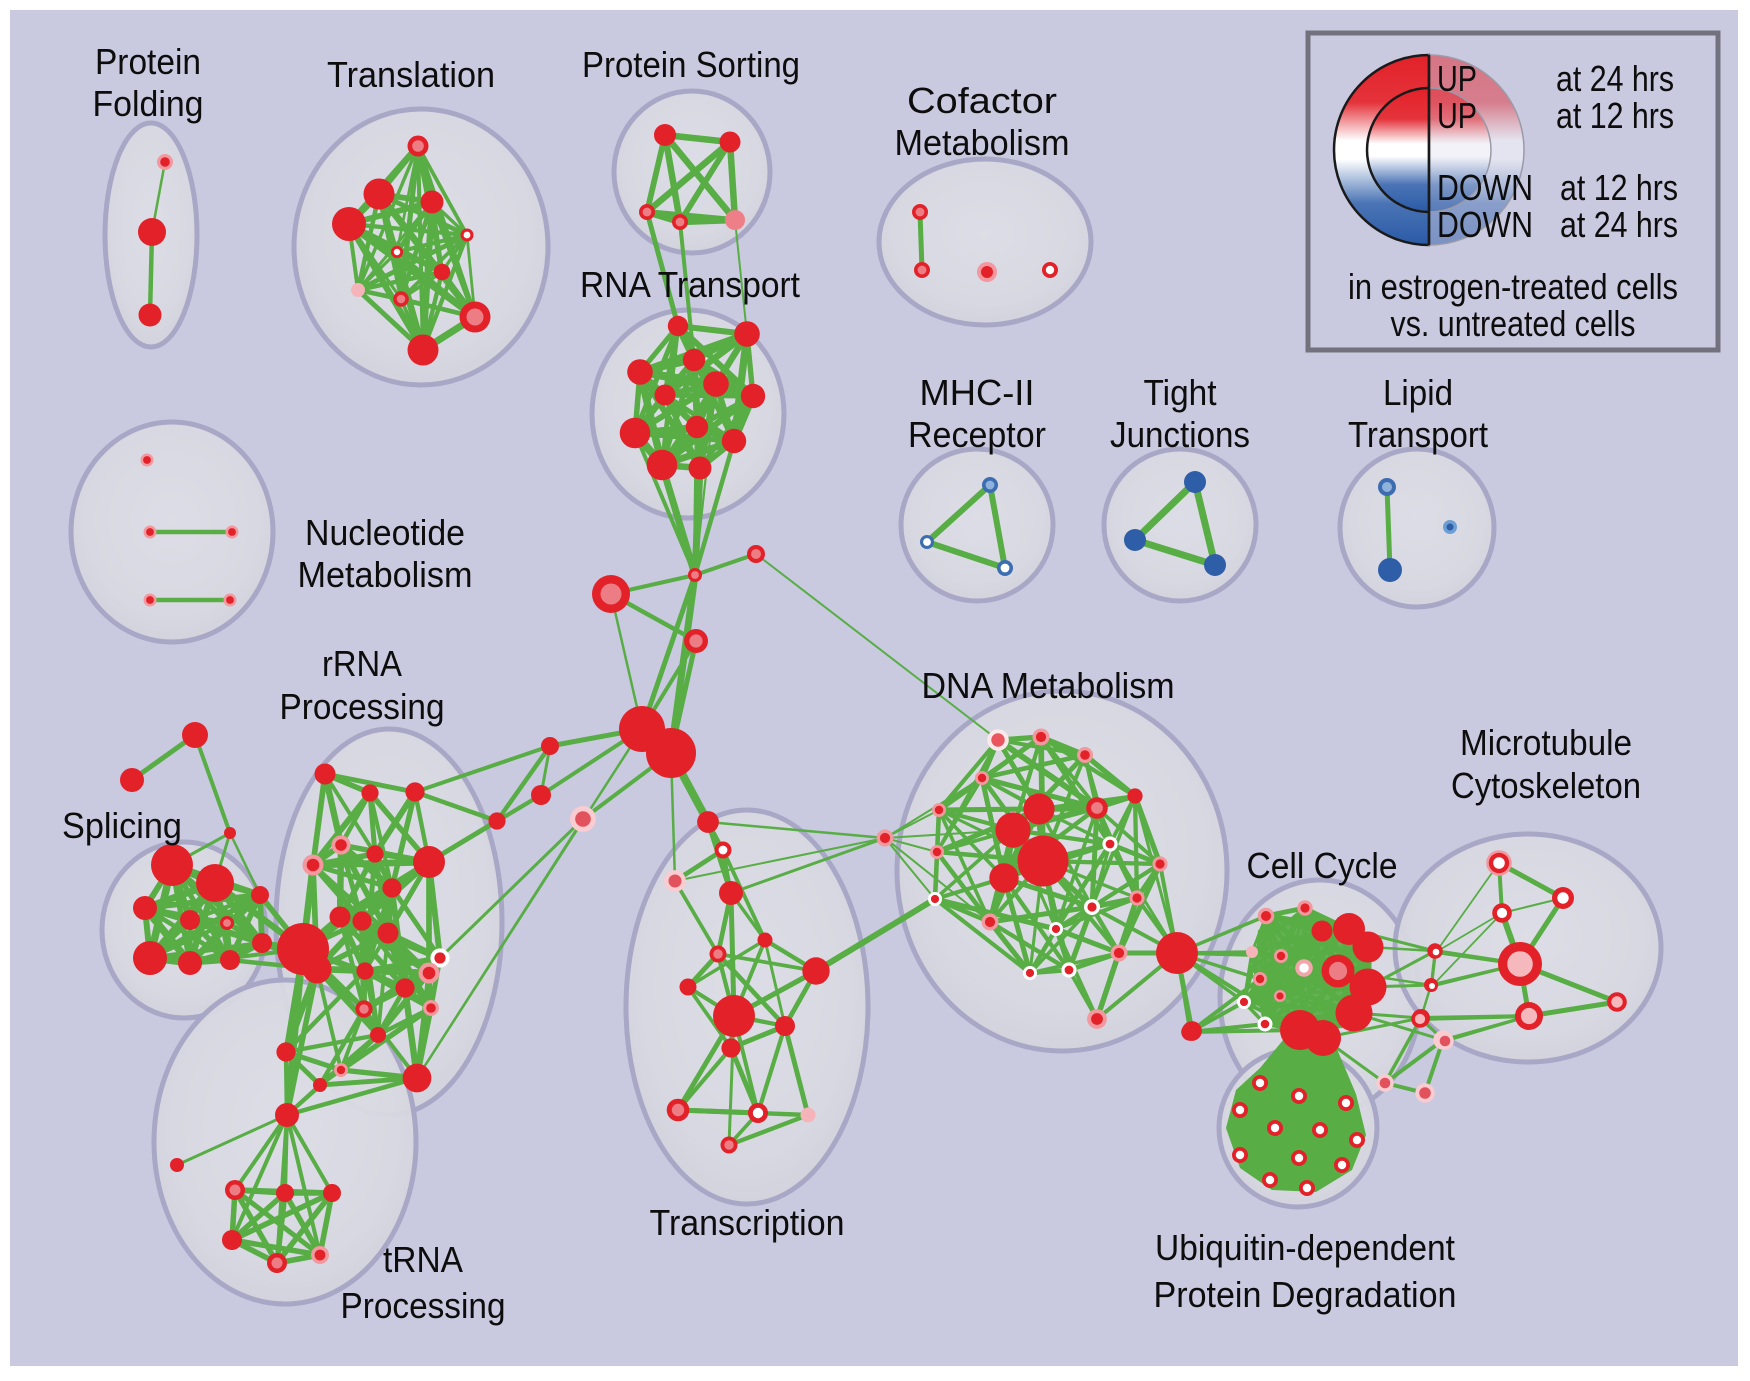 The image size is (1750, 1381). Describe the element at coordinates (1418, 392) in the screenshot. I see `svg-text: Lipid` at that location.